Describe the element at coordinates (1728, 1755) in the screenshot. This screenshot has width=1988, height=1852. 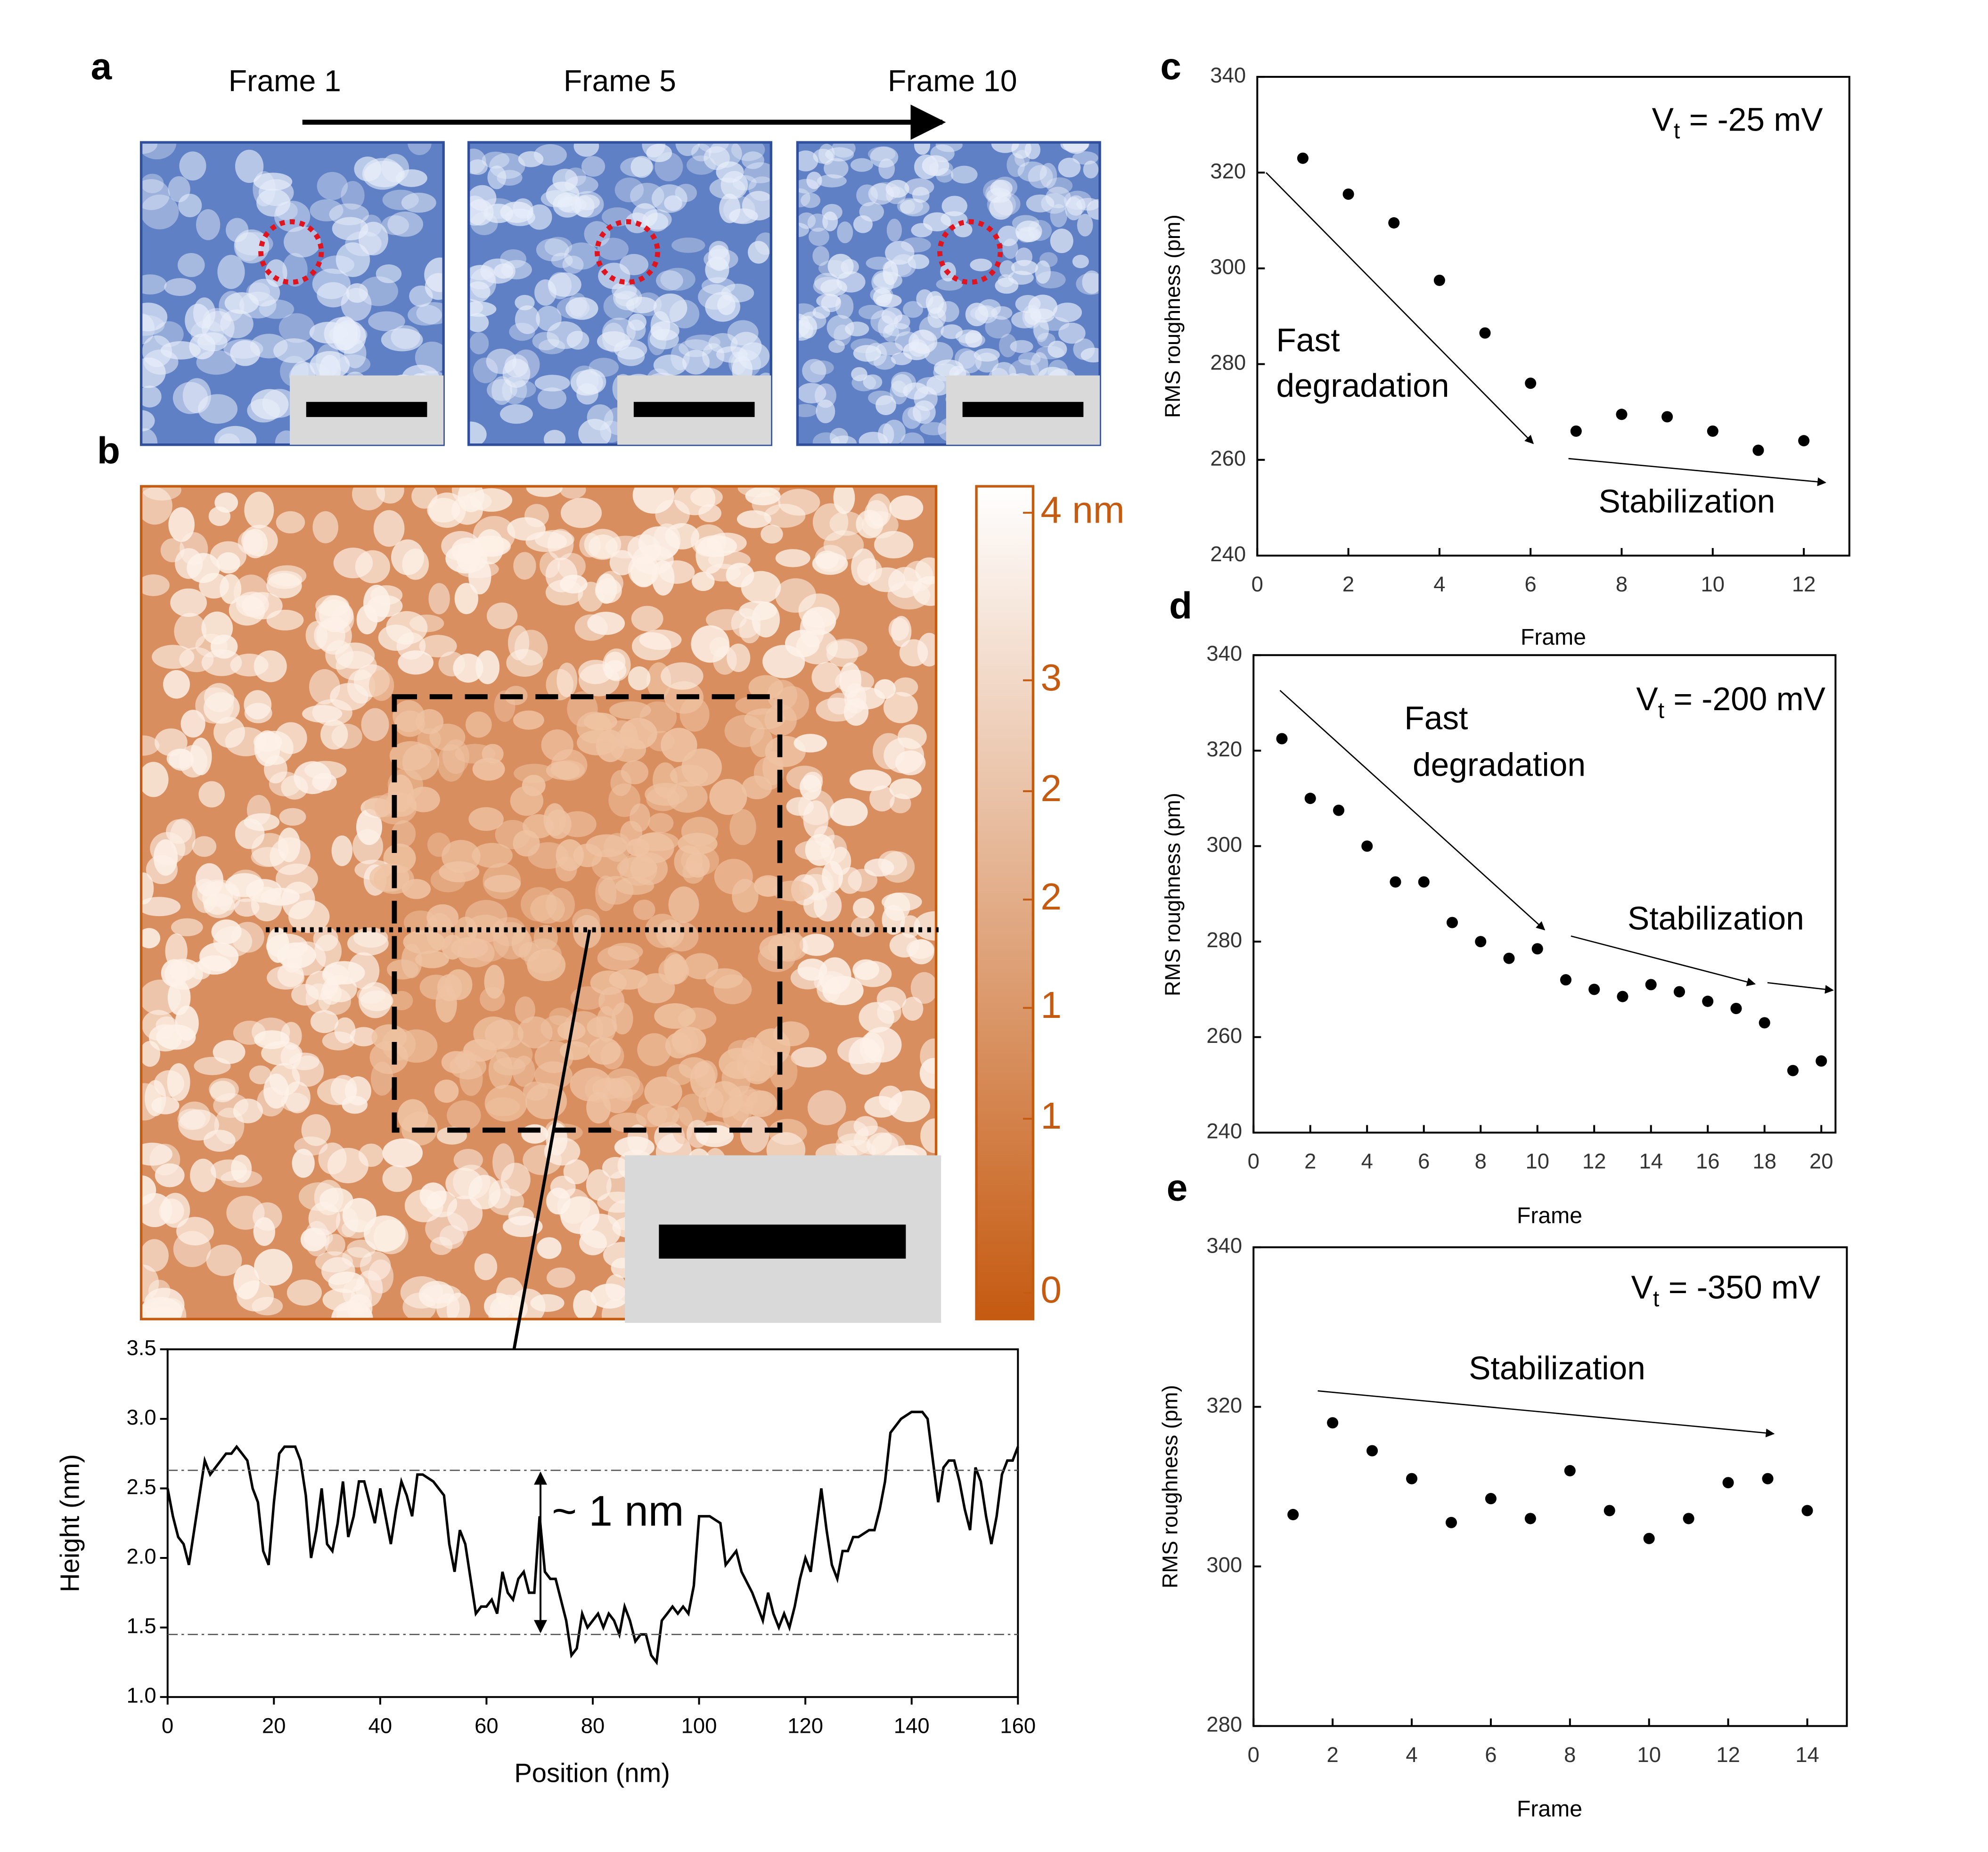
I see `x-tick-label: 12` at that location.